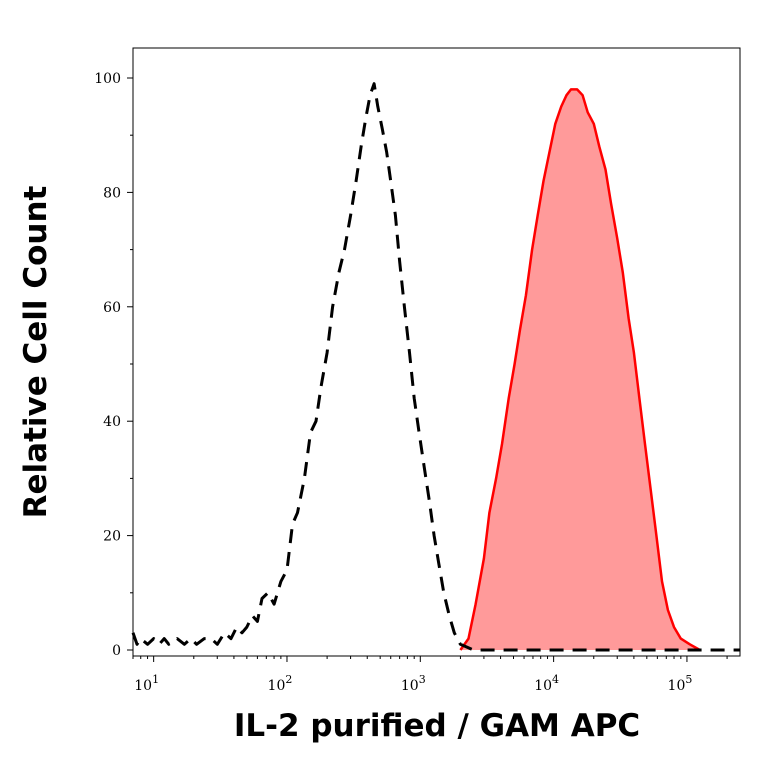  What do you see at coordinates (413, 683) in the screenshot?
I see `x-tick-label: 10³` at bounding box center [413, 683].